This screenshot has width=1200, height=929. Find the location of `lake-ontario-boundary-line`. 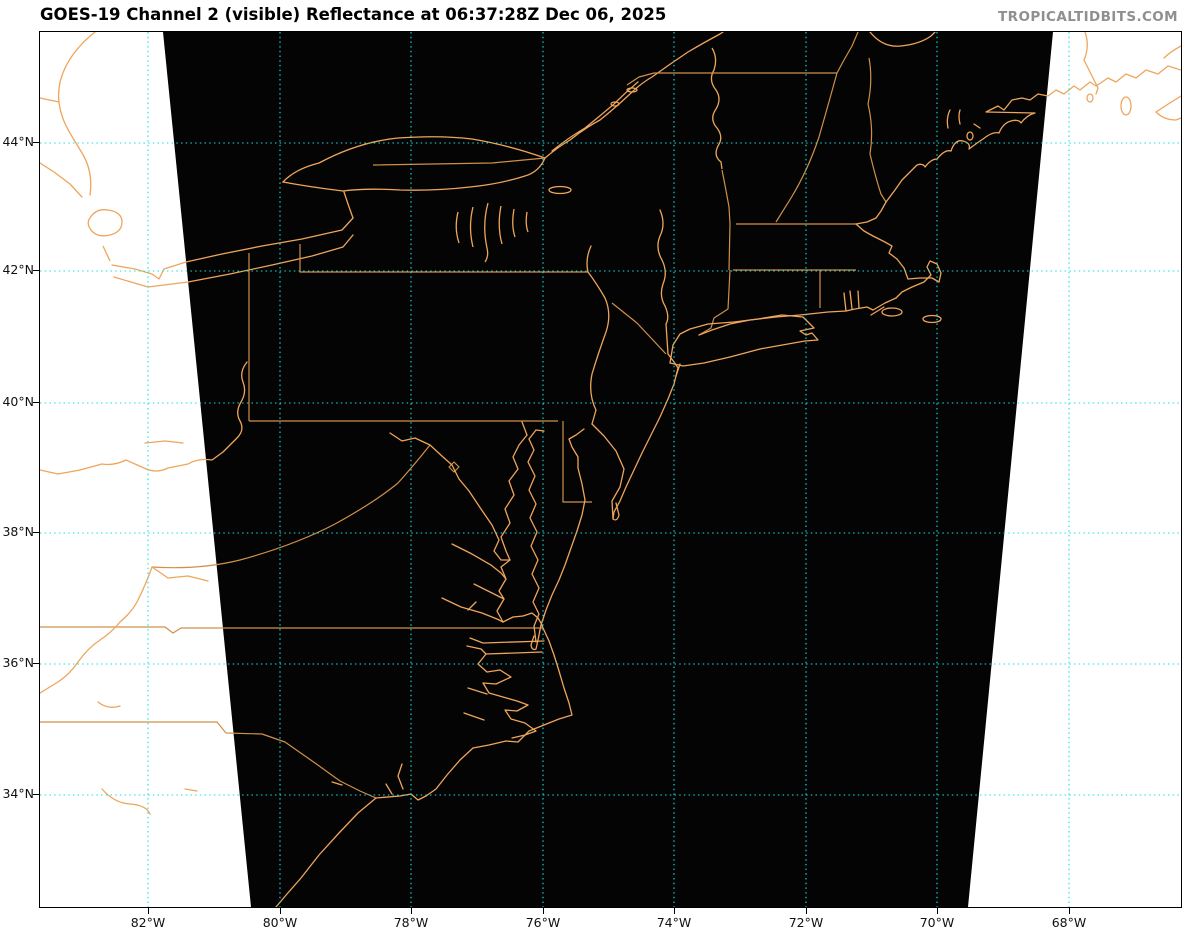

lake-ontario-boundary-line is located at coordinates (459, 161).